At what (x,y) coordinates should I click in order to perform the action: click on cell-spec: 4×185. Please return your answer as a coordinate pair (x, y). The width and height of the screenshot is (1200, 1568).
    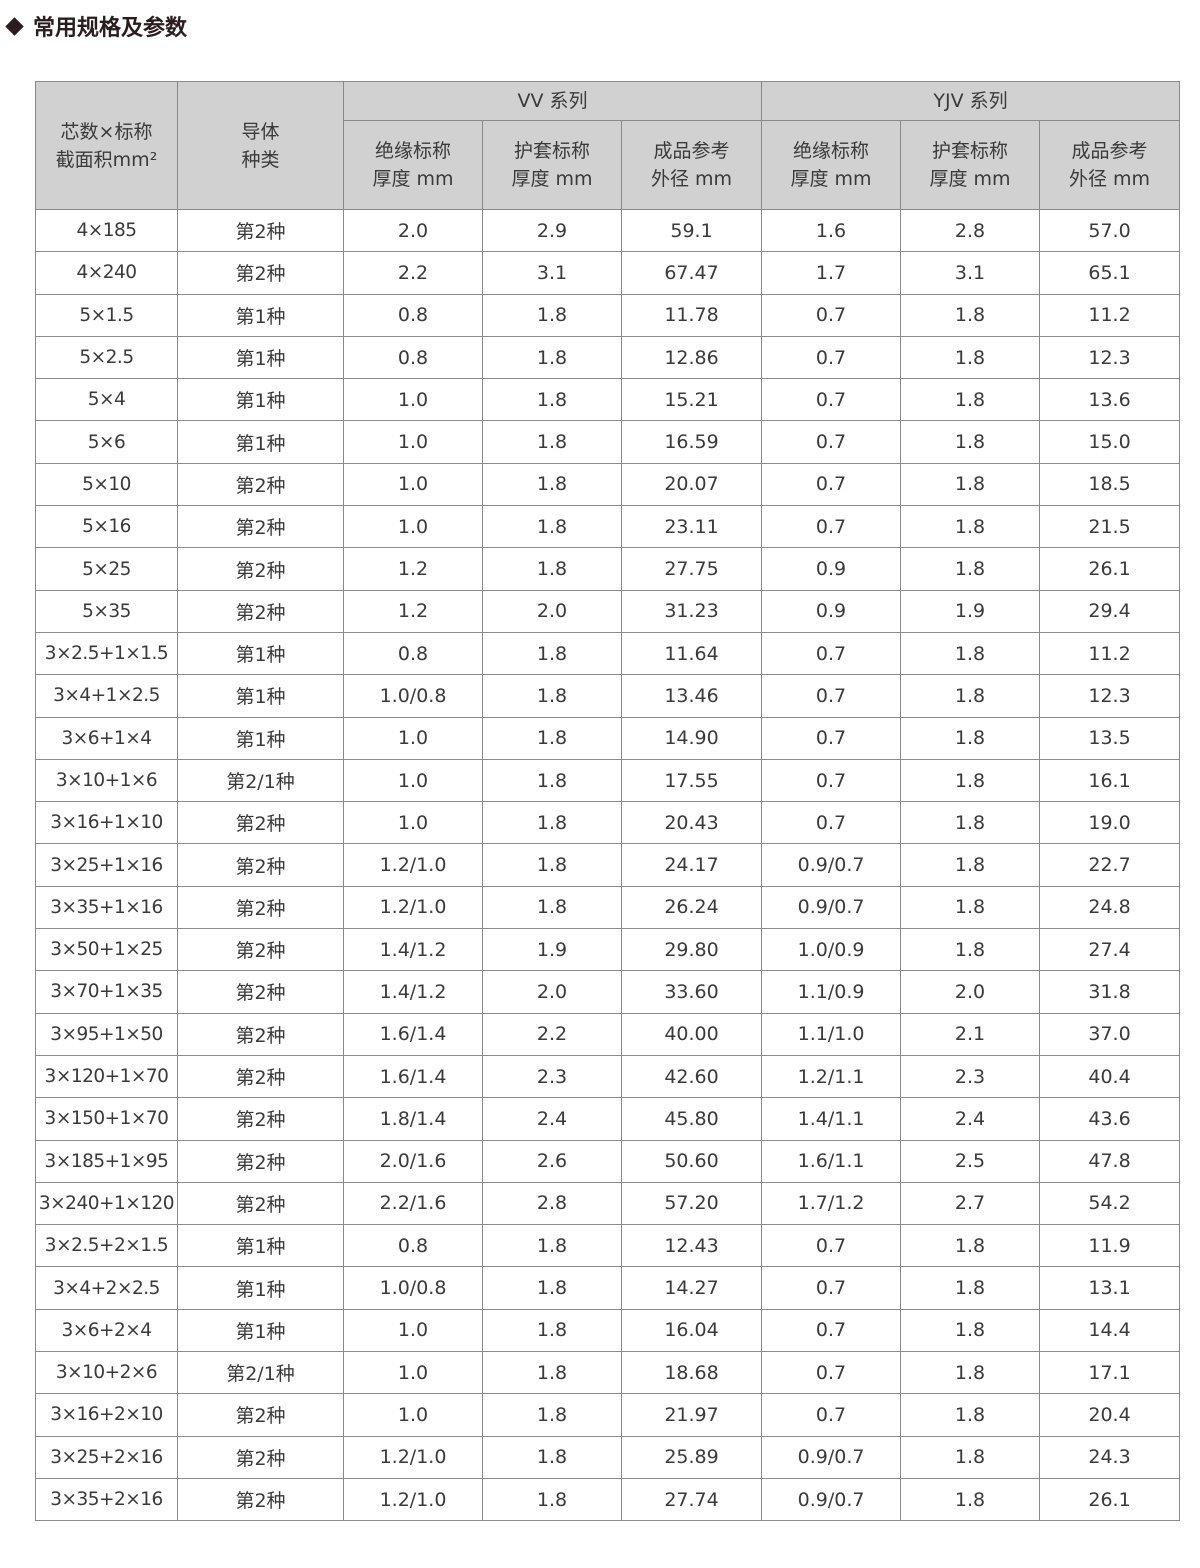
    Looking at the image, I should click on (106, 230).